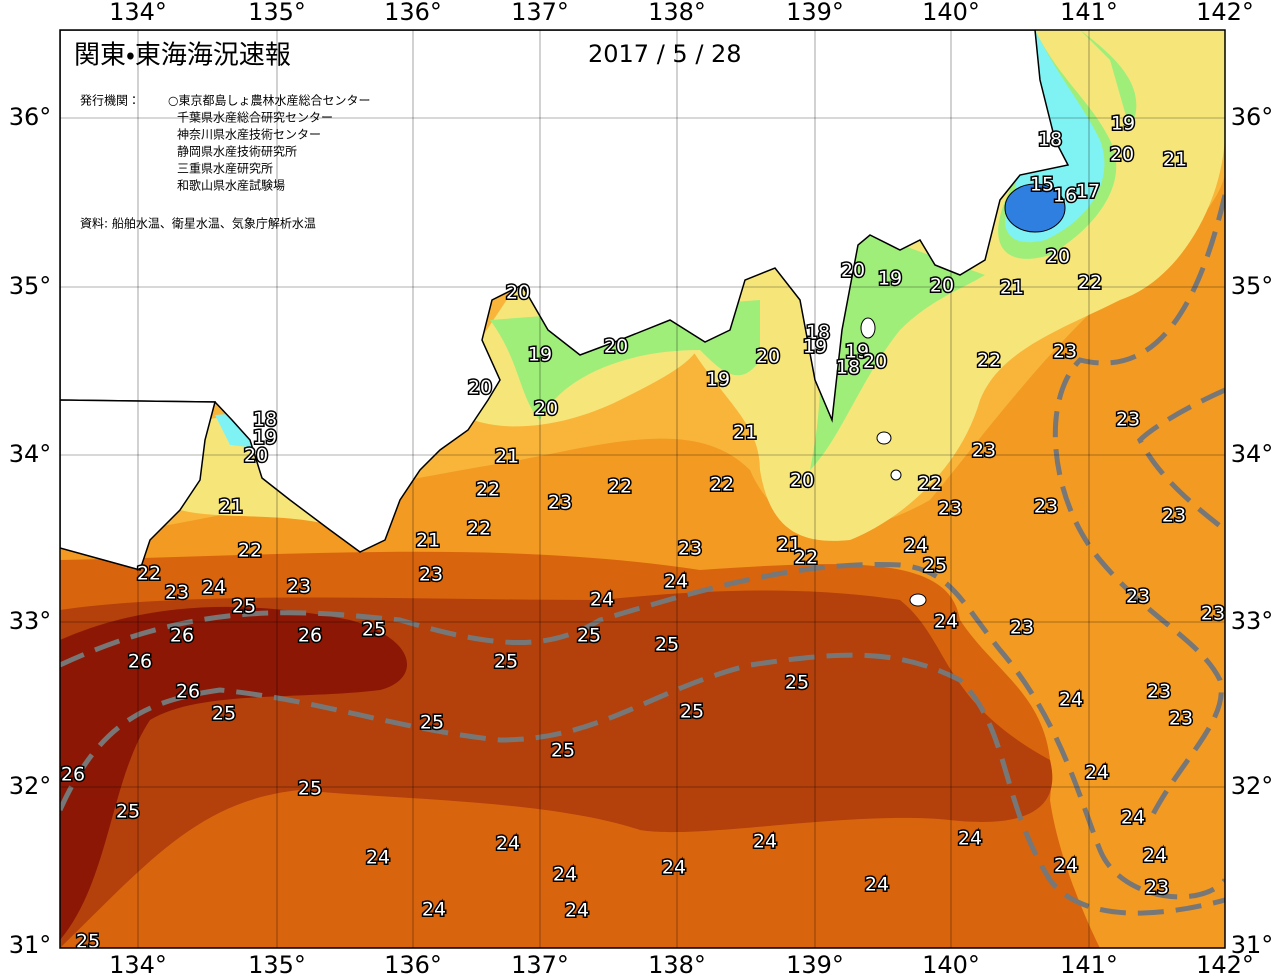  What do you see at coordinates (30, 786) in the screenshot?
I see `lat-label-left: 32°` at bounding box center [30, 786].